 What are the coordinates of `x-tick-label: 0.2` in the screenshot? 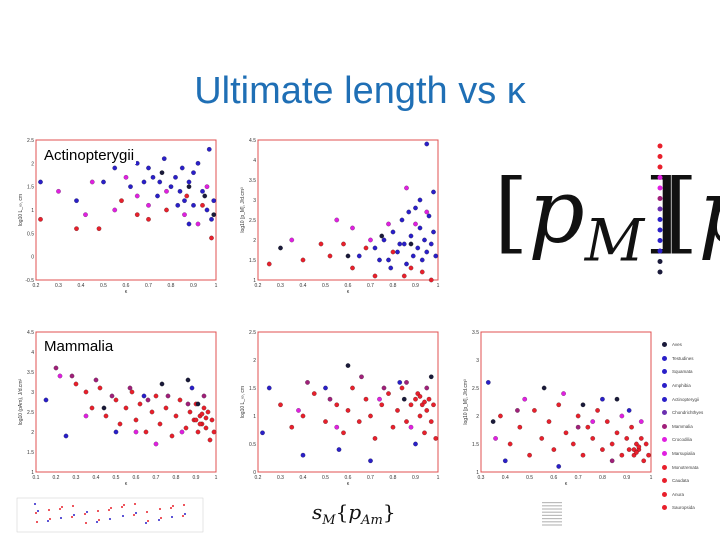 It's located at (258, 286).